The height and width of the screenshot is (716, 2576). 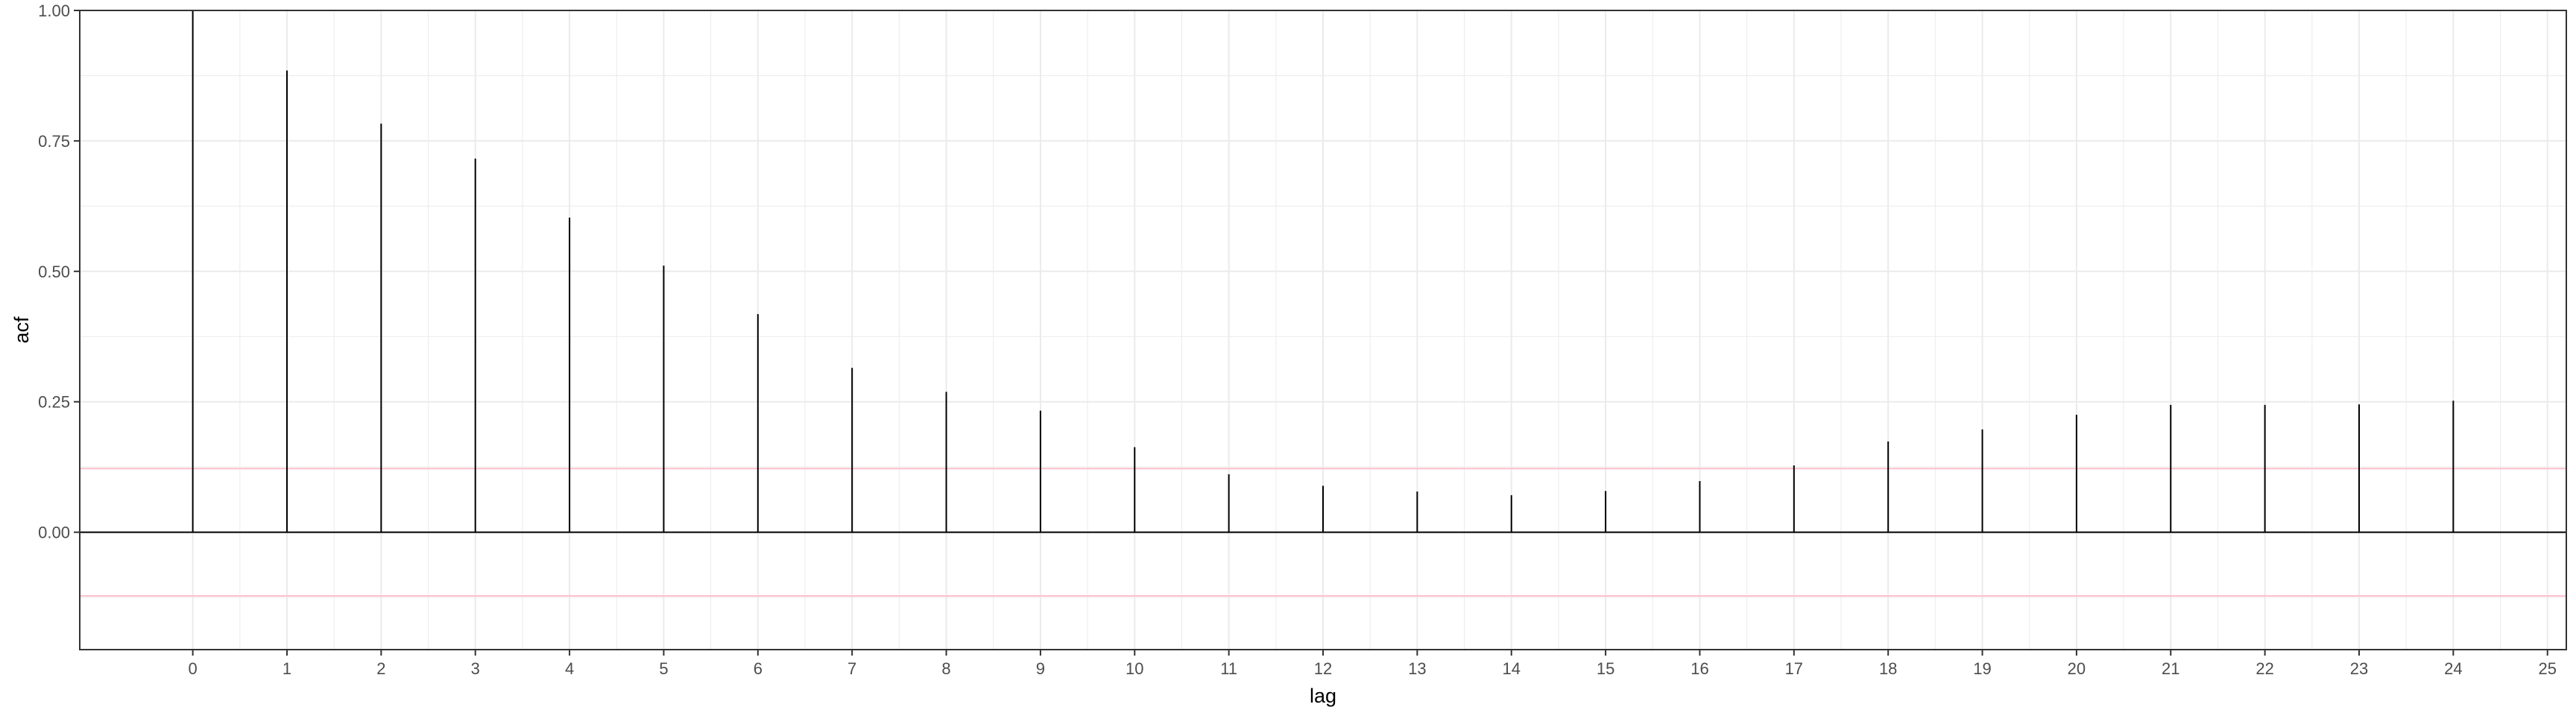 What do you see at coordinates (193, 668) in the screenshot?
I see `x-tick-label: 0` at bounding box center [193, 668].